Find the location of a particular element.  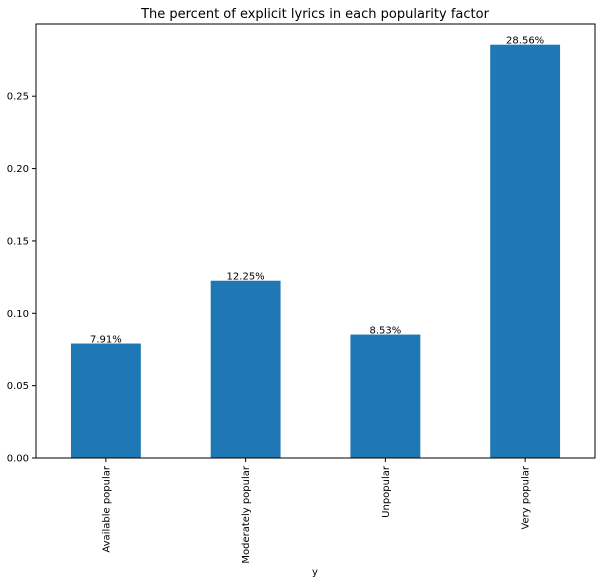

x-tick-label: Moderately popular is located at coordinates (246, 514).